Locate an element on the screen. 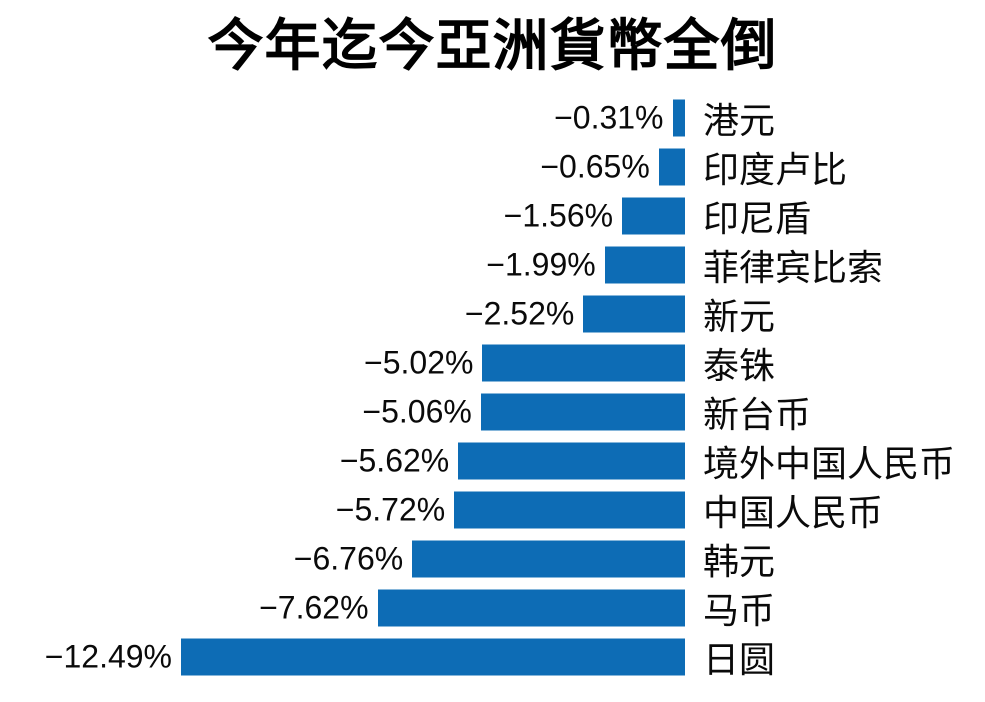 The image size is (985, 702). category-label: 日圆 is located at coordinates (739, 659).